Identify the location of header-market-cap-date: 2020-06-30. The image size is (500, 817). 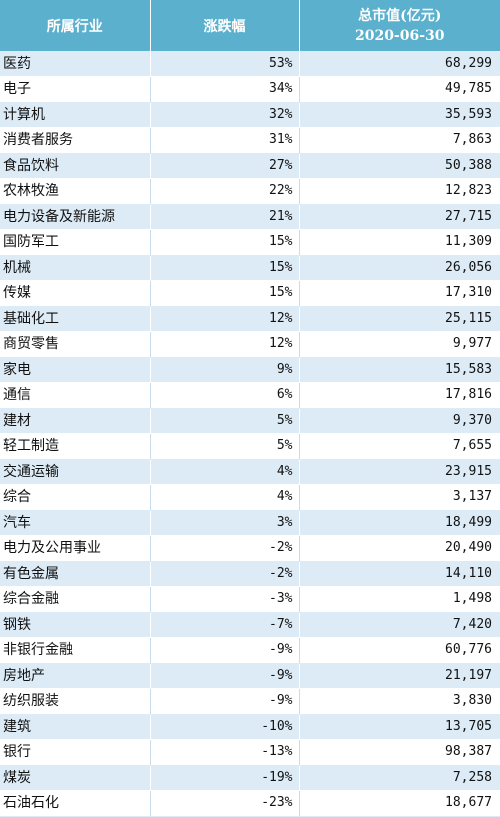
(400, 36).